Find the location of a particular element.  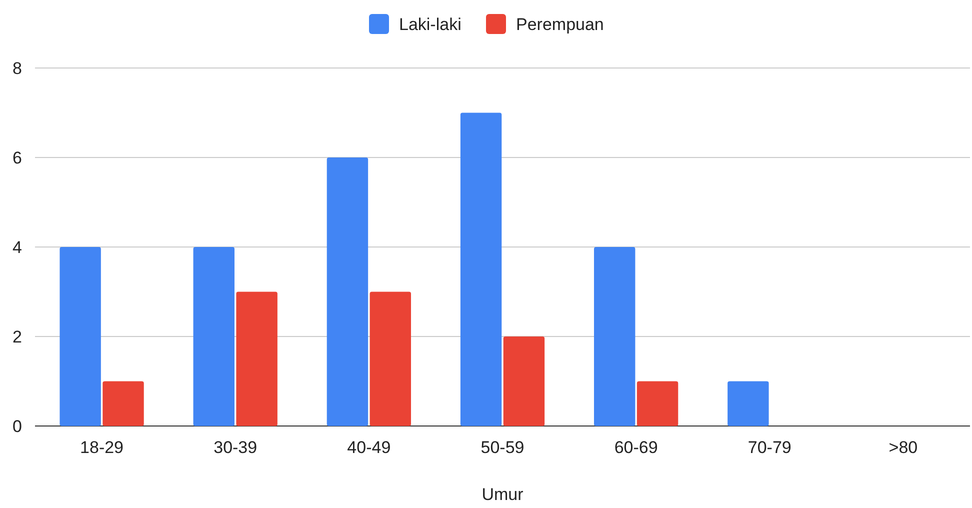

y-tick-label: 4 is located at coordinates (17, 247).